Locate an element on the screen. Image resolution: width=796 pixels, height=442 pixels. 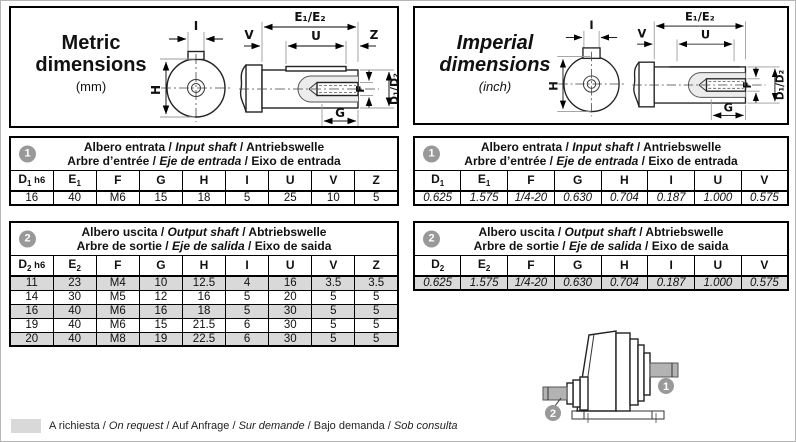
column-header: D1 is located at coordinates (437, 180).